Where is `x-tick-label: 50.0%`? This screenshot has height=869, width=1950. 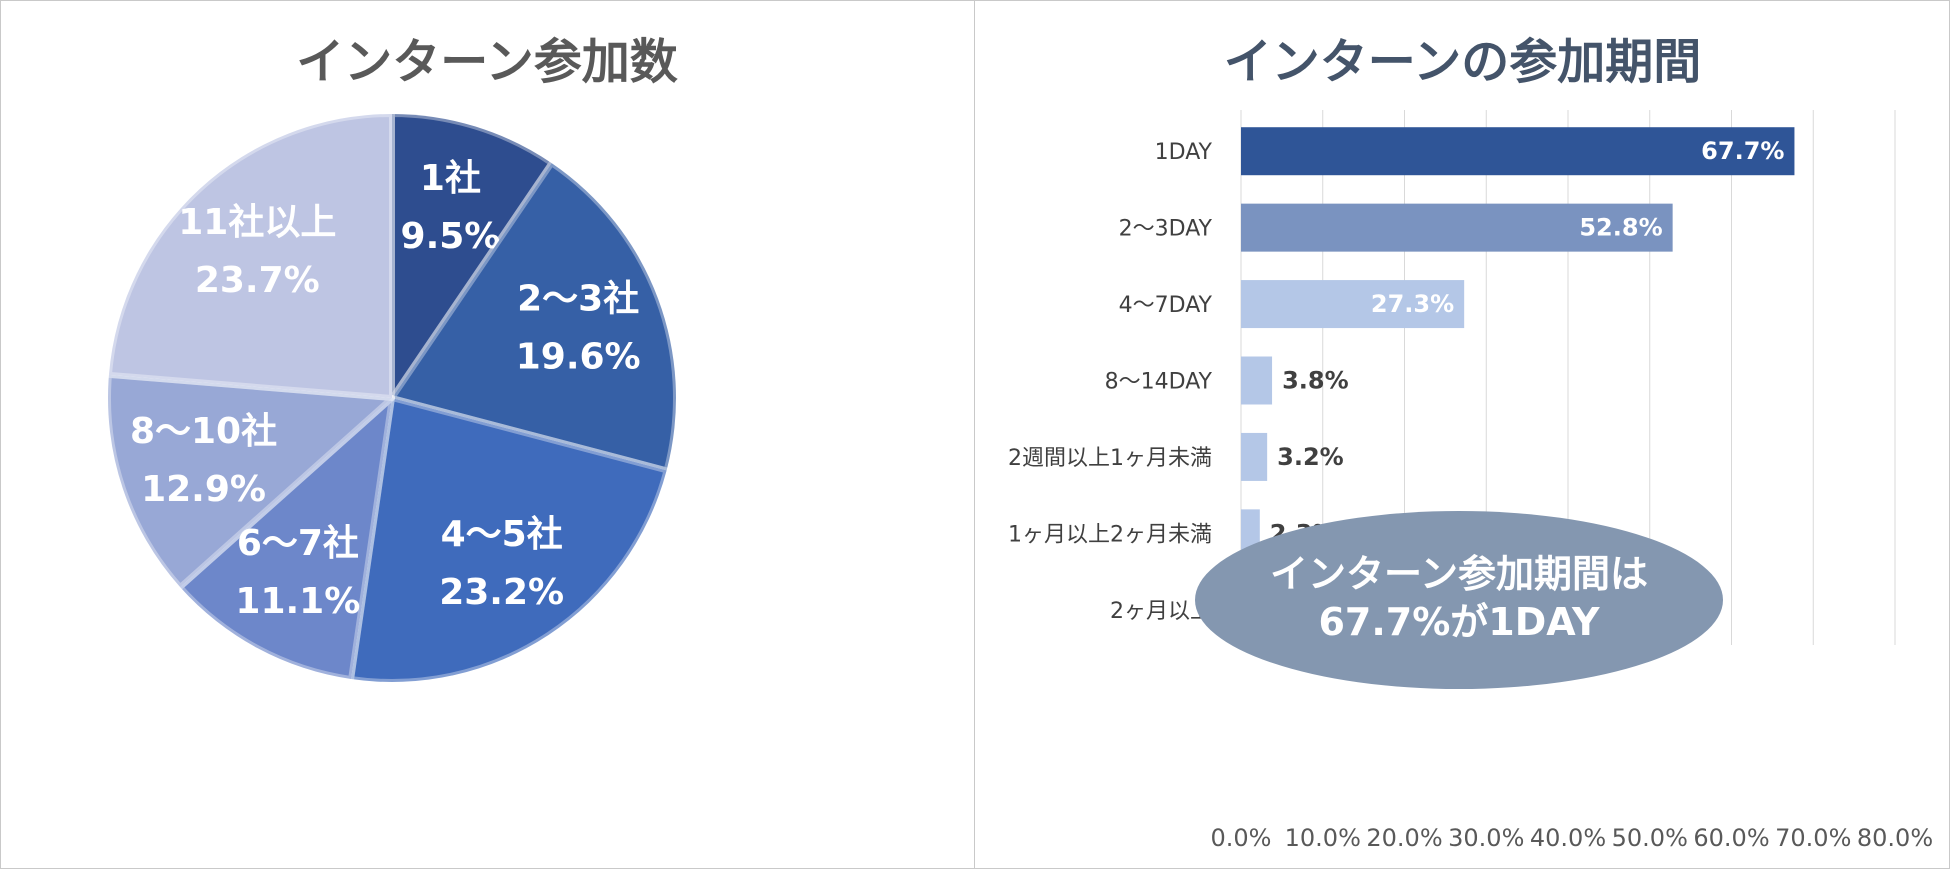 x-tick-label: 50.0% is located at coordinates (1650, 838).